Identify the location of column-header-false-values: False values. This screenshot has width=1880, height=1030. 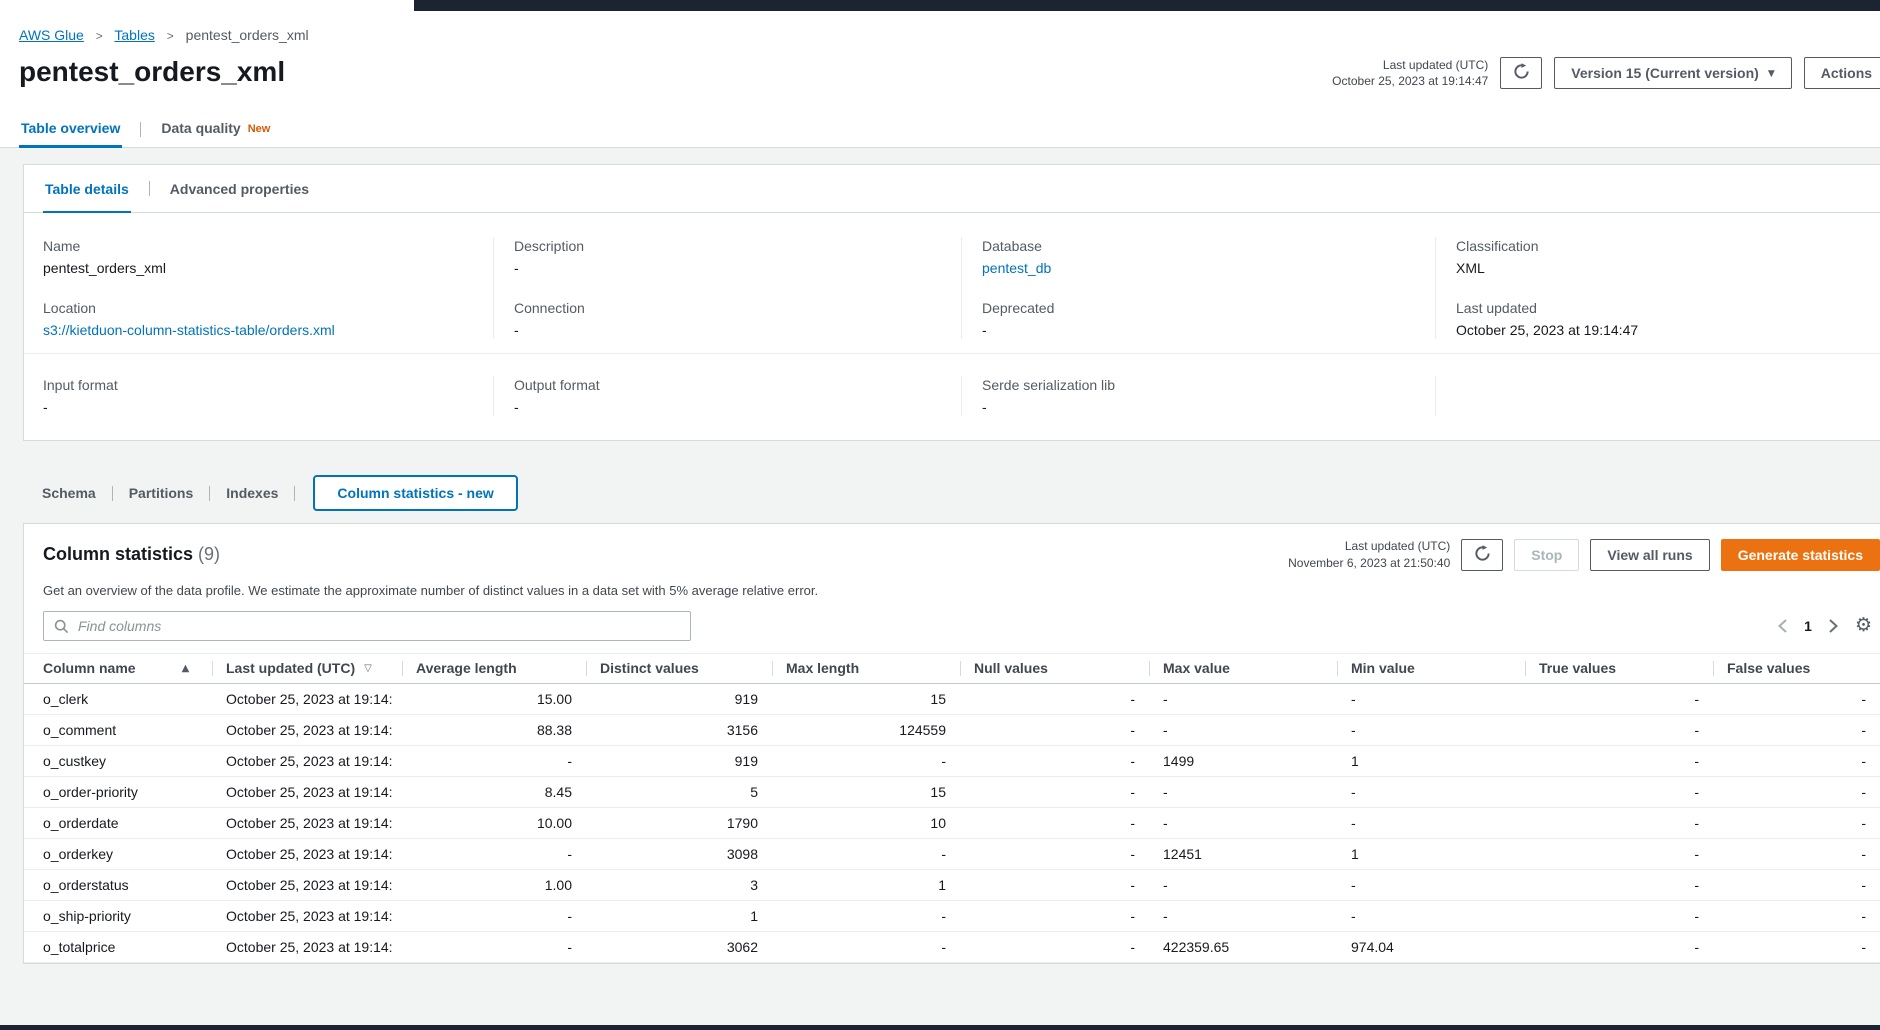
(1796, 668).